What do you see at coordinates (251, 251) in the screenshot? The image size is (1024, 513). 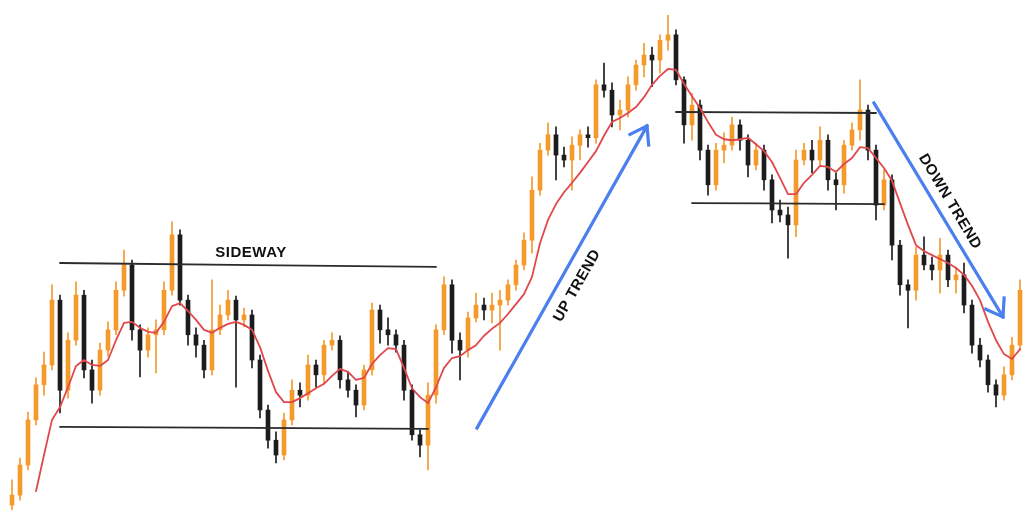 I see `annotation: SIDEWAY` at bounding box center [251, 251].